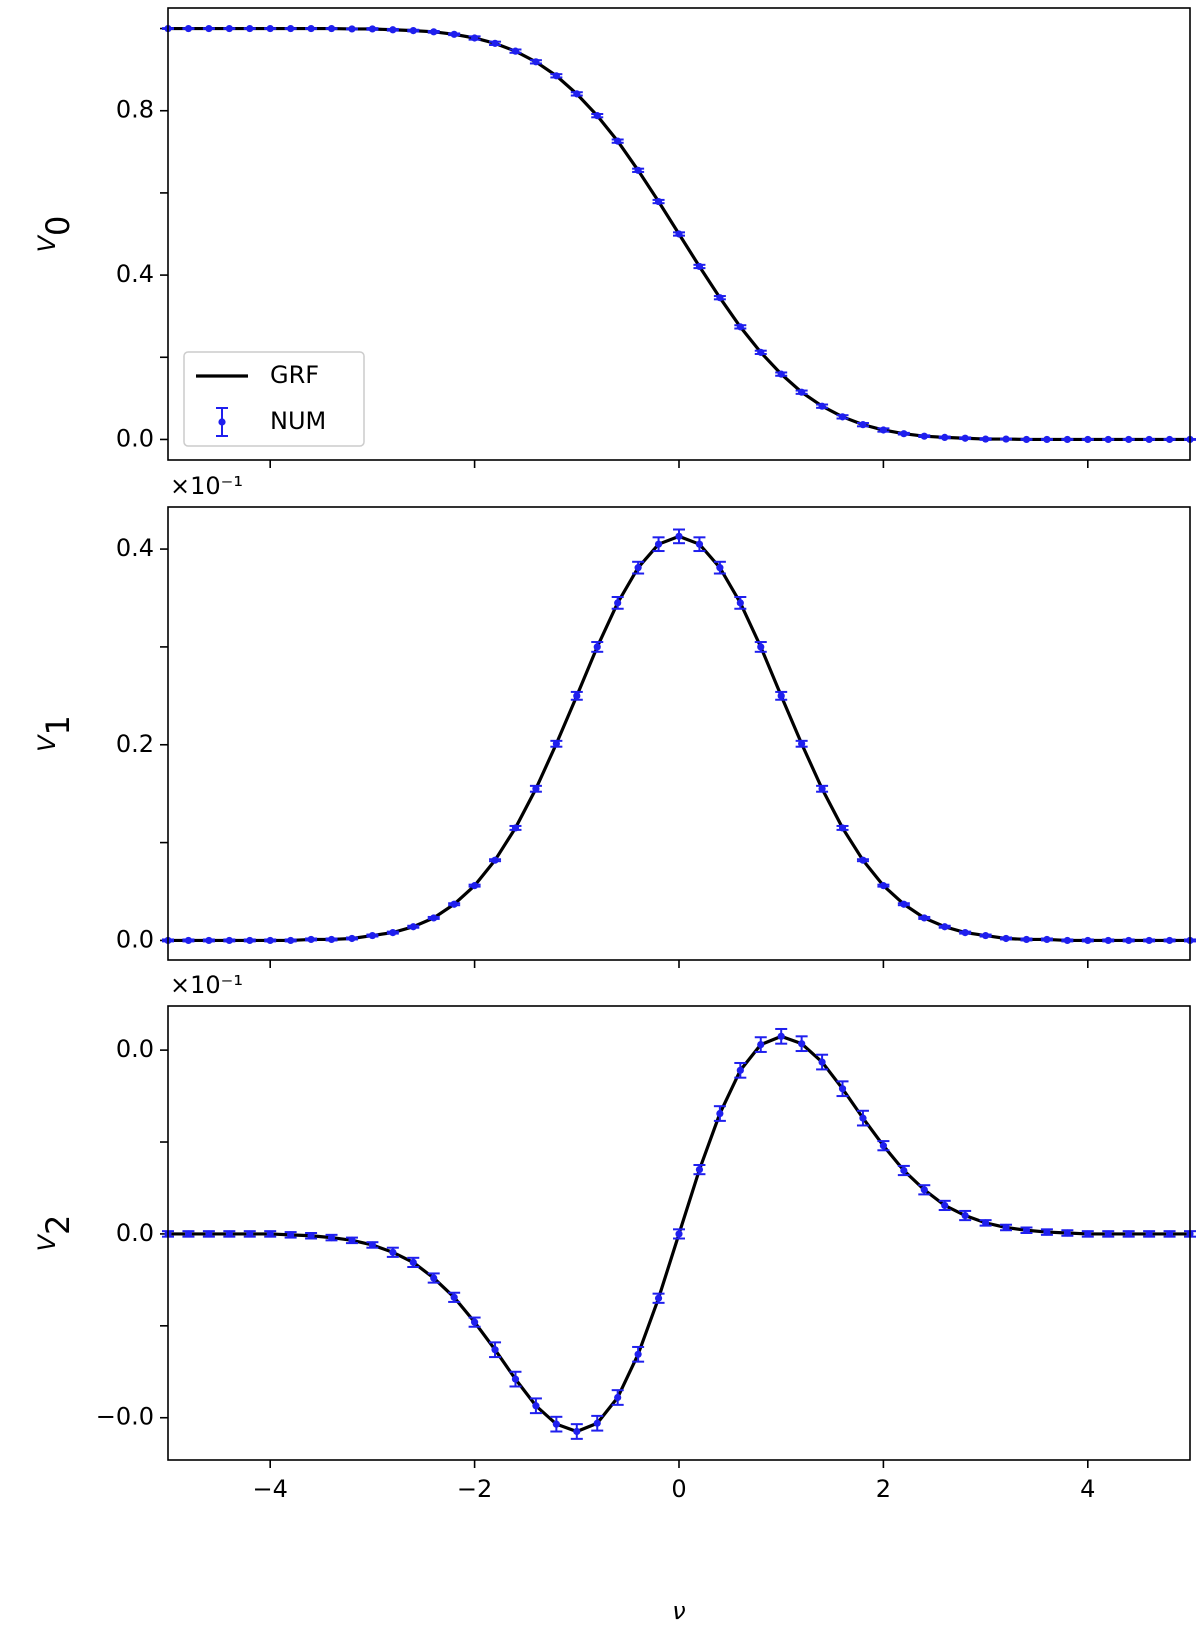  I want to click on offset-text: ×10⁻¹, so click(206, 985).